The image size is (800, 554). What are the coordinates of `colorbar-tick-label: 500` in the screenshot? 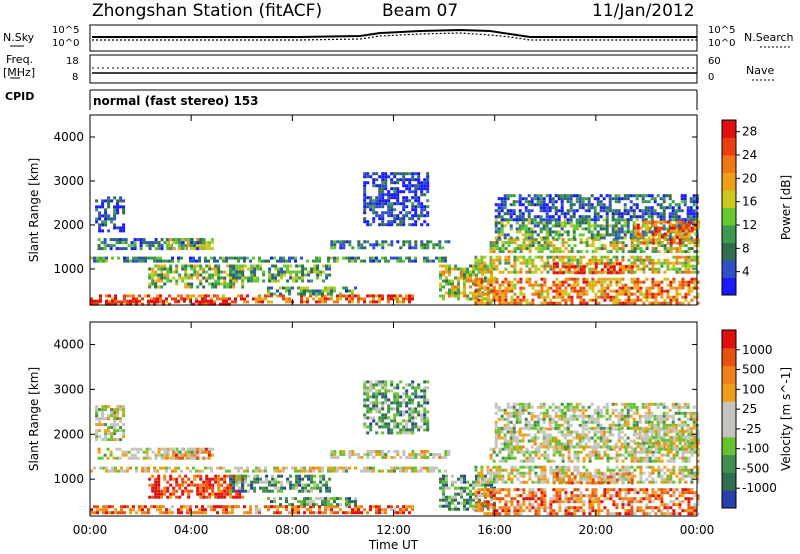 It's located at (753, 370).